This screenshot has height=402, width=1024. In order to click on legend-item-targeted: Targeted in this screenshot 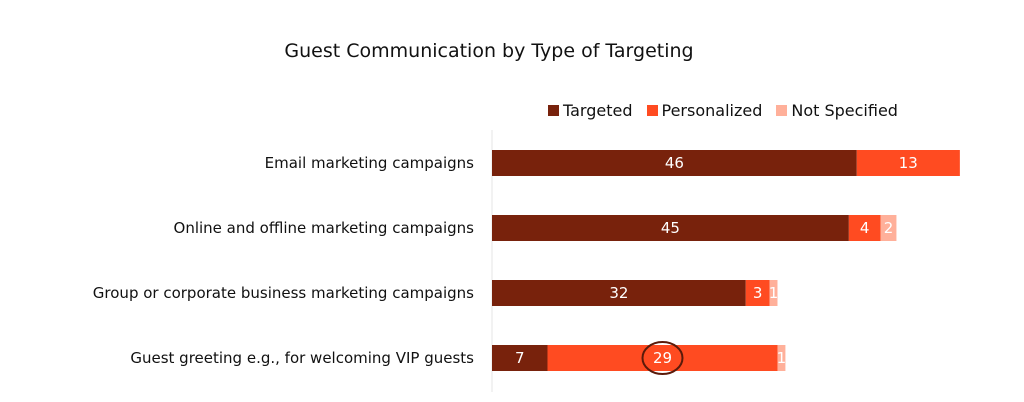, I will do `click(590, 110)`.